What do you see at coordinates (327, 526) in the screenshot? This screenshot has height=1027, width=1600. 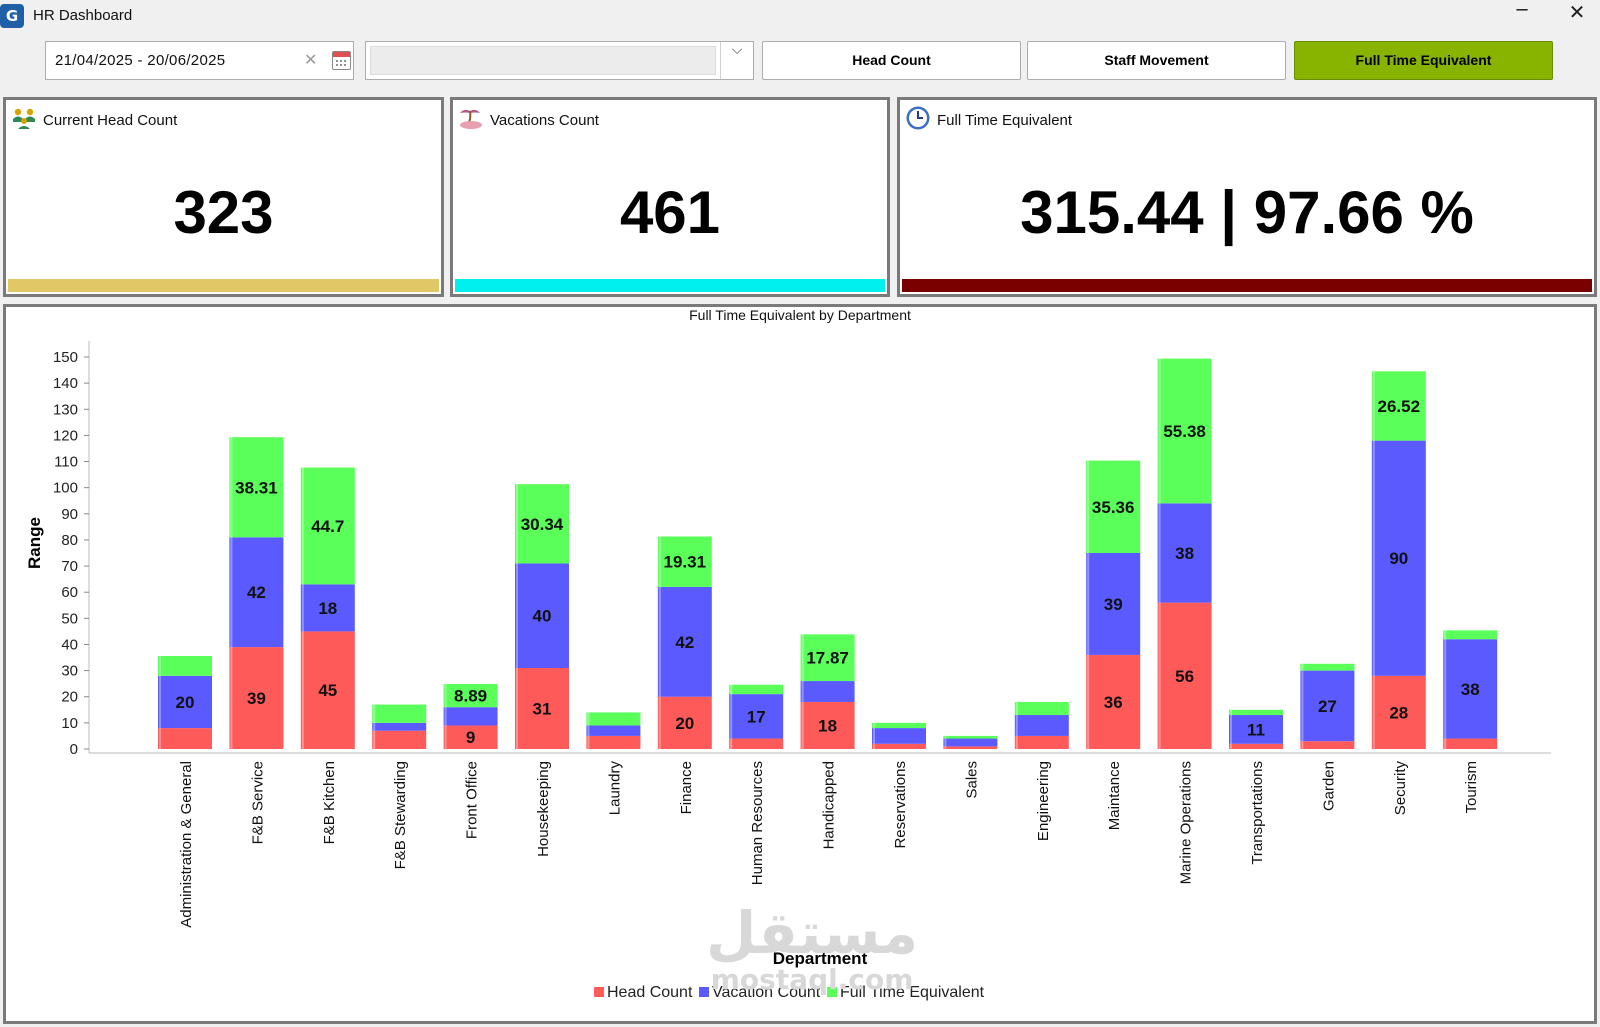 I see `bar-data-label: 44.7` at bounding box center [327, 526].